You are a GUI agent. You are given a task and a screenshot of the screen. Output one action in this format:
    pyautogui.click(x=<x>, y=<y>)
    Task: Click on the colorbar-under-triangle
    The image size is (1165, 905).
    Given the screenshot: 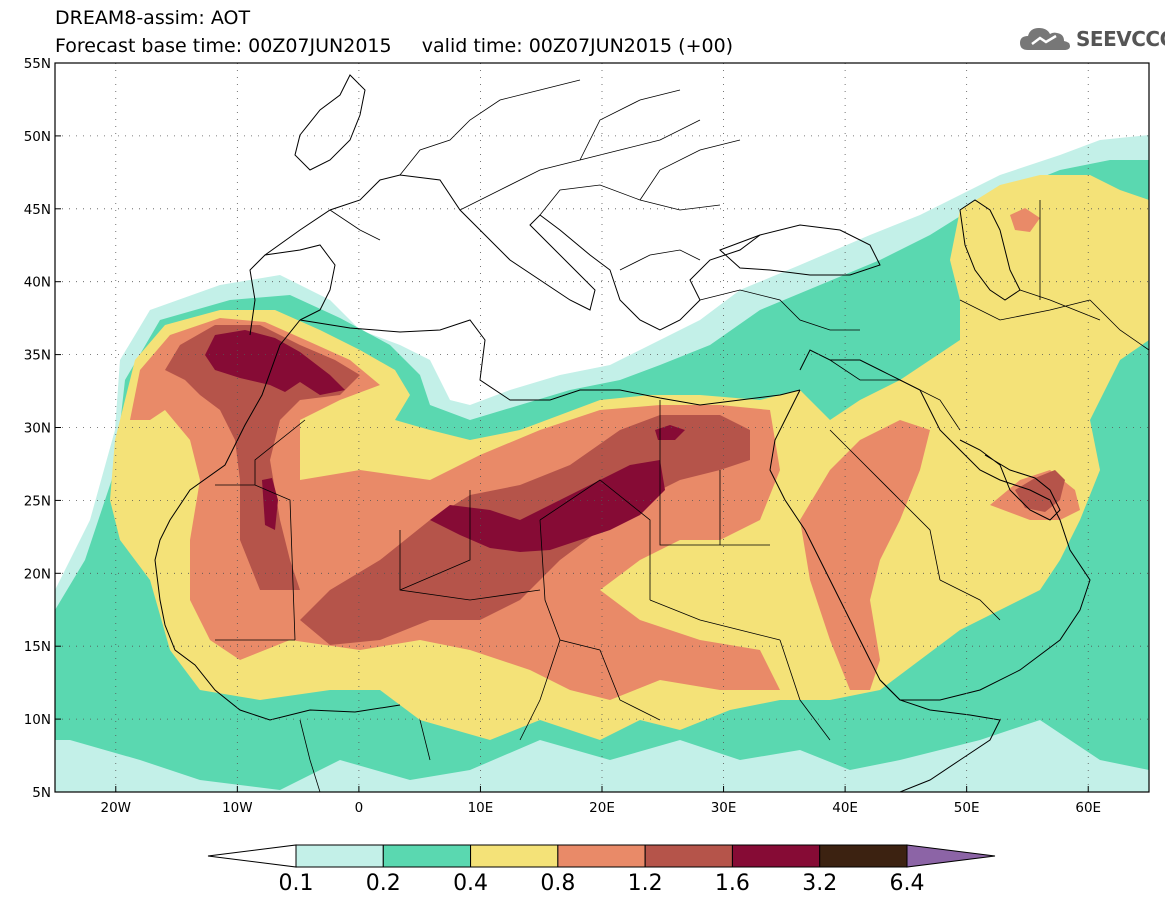 What is the action you would take?
    pyautogui.click(x=252, y=856)
    